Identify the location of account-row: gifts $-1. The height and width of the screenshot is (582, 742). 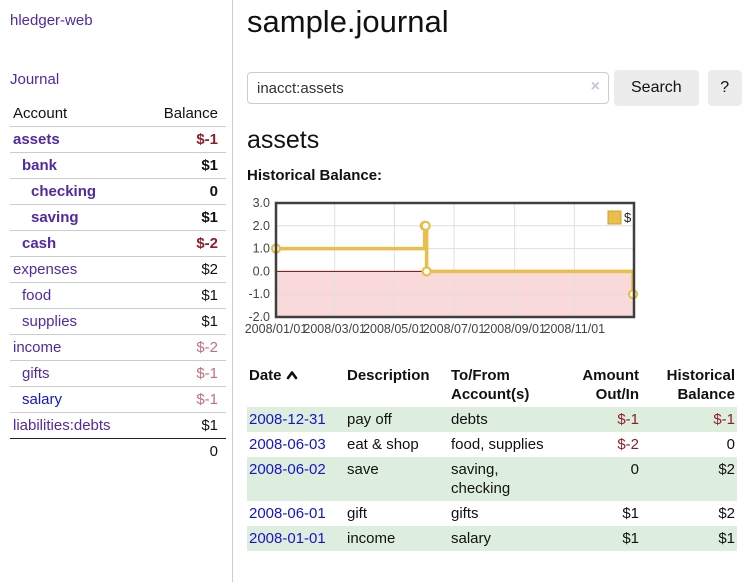
(118, 373).